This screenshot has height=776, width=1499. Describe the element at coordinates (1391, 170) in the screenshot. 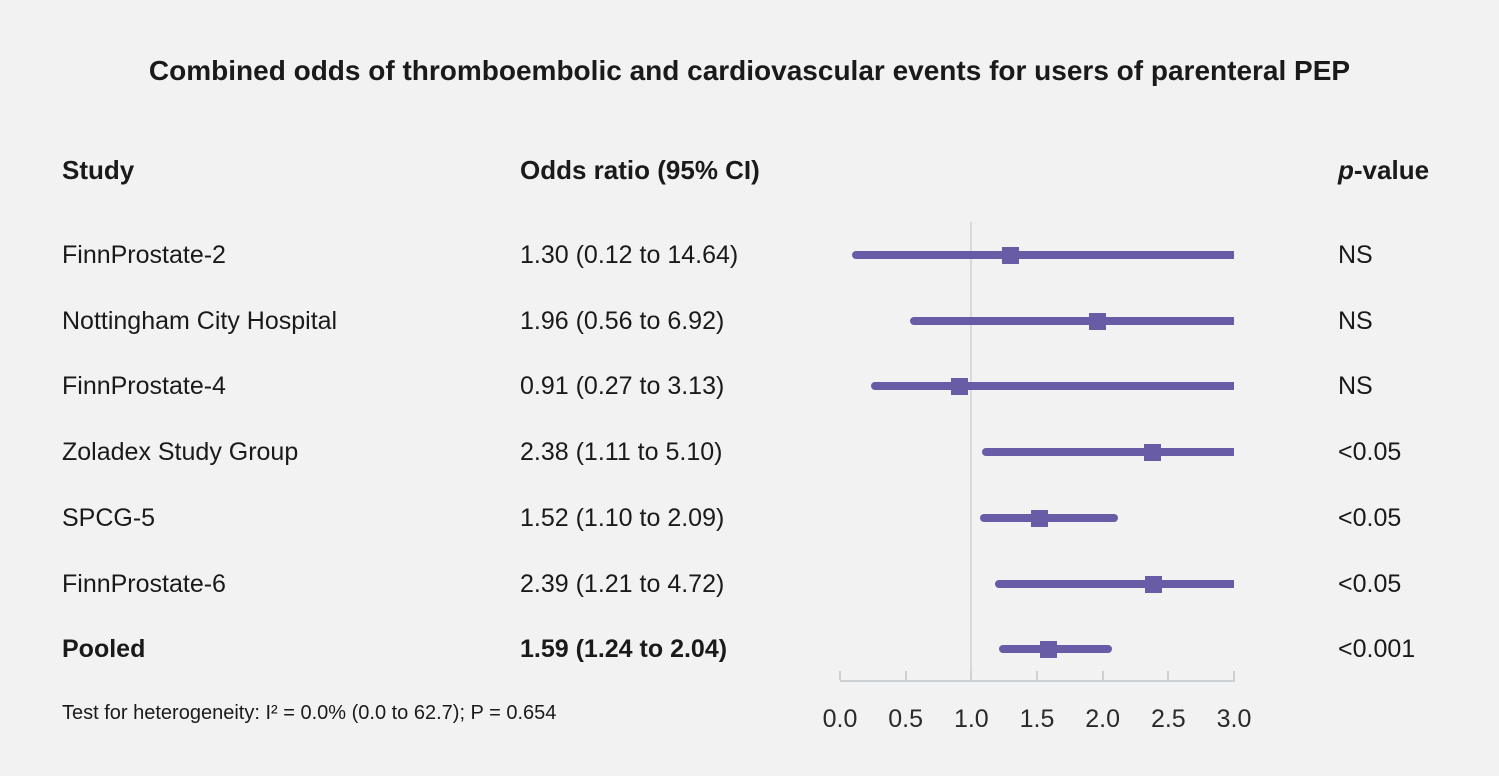

I see `p-value-header-rest: -value` at that location.